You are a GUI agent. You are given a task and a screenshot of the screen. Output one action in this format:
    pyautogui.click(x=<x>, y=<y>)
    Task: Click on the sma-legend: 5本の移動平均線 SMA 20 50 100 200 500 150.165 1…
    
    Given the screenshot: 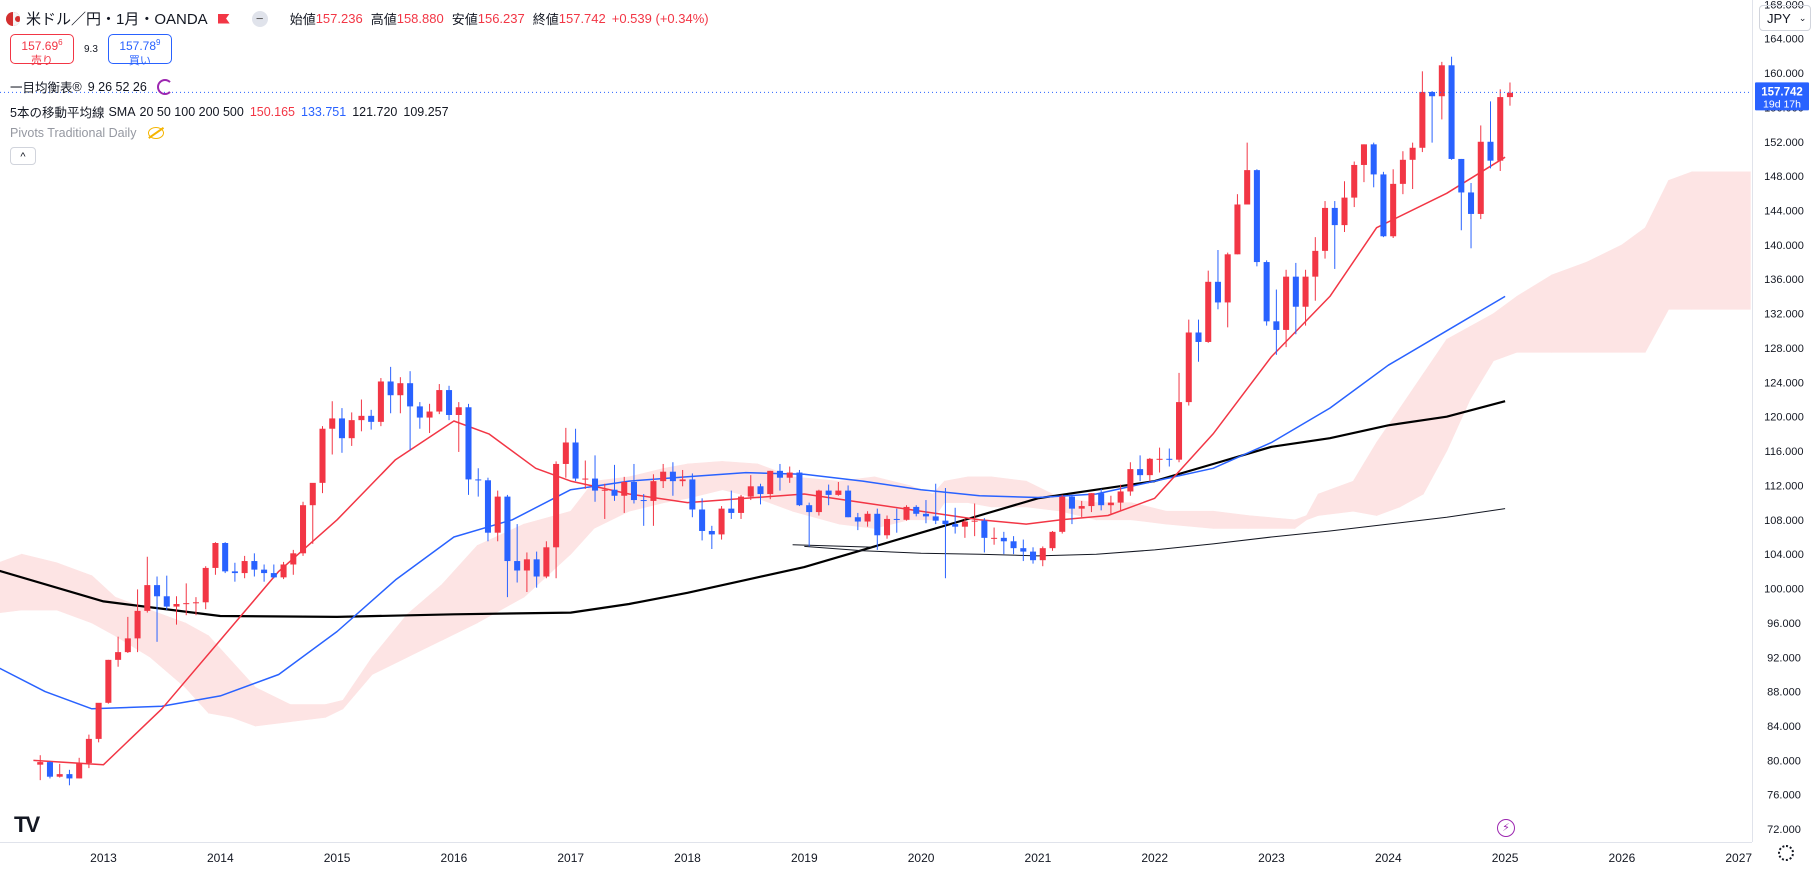 What is the action you would take?
    pyautogui.click(x=232, y=111)
    